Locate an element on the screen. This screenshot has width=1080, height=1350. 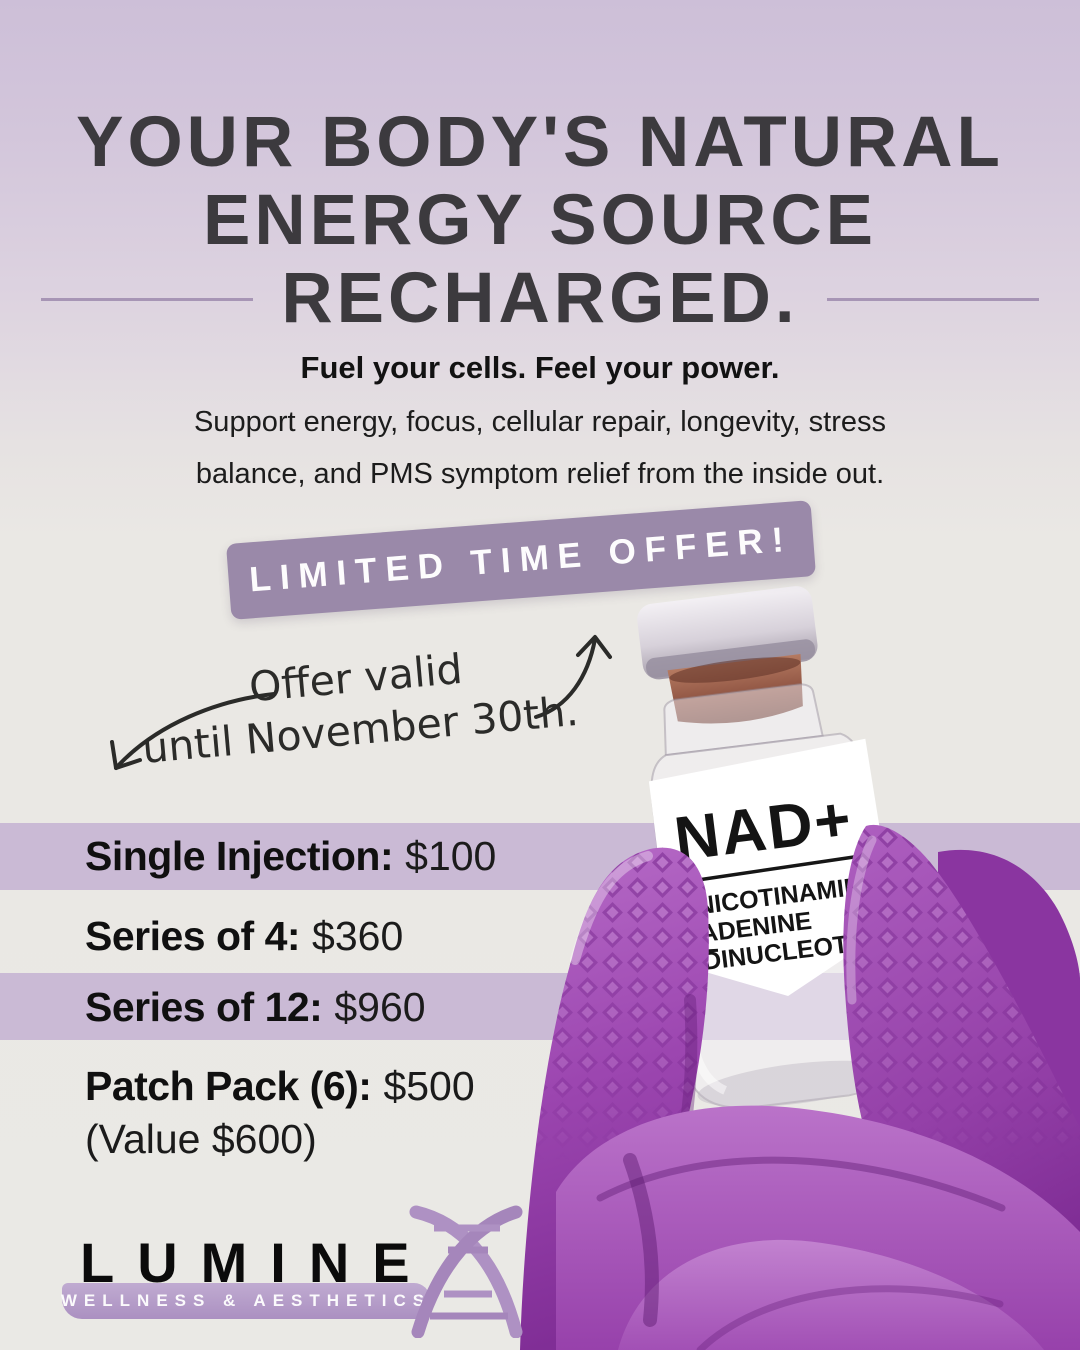
price-label: Patch Pack (6): is located at coordinates (228, 1086).